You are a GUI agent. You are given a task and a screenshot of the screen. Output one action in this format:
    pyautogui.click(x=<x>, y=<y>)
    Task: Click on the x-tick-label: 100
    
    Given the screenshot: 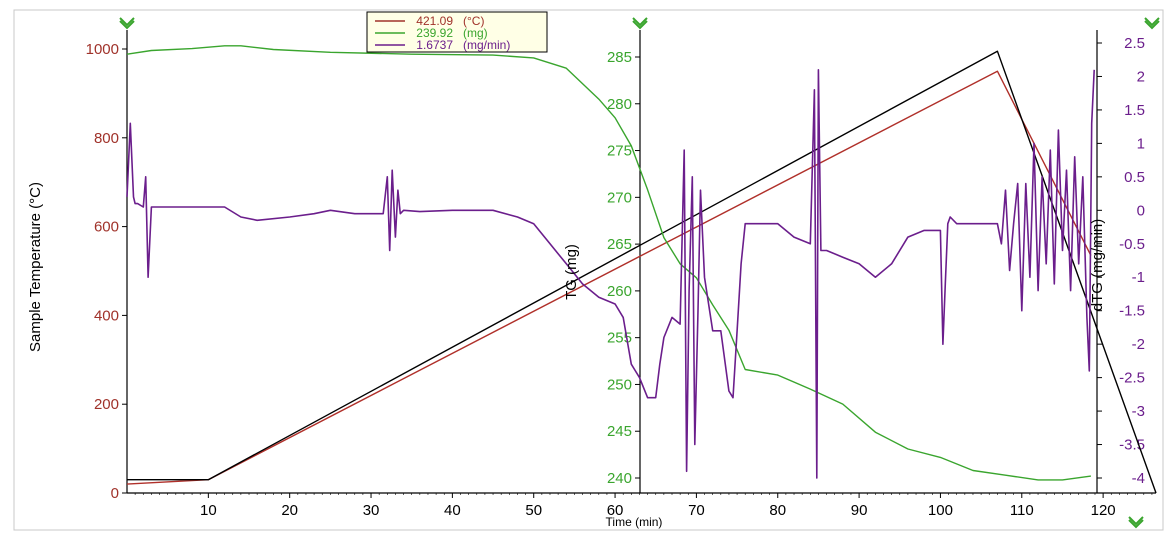 What is the action you would take?
    pyautogui.click(x=940, y=510)
    